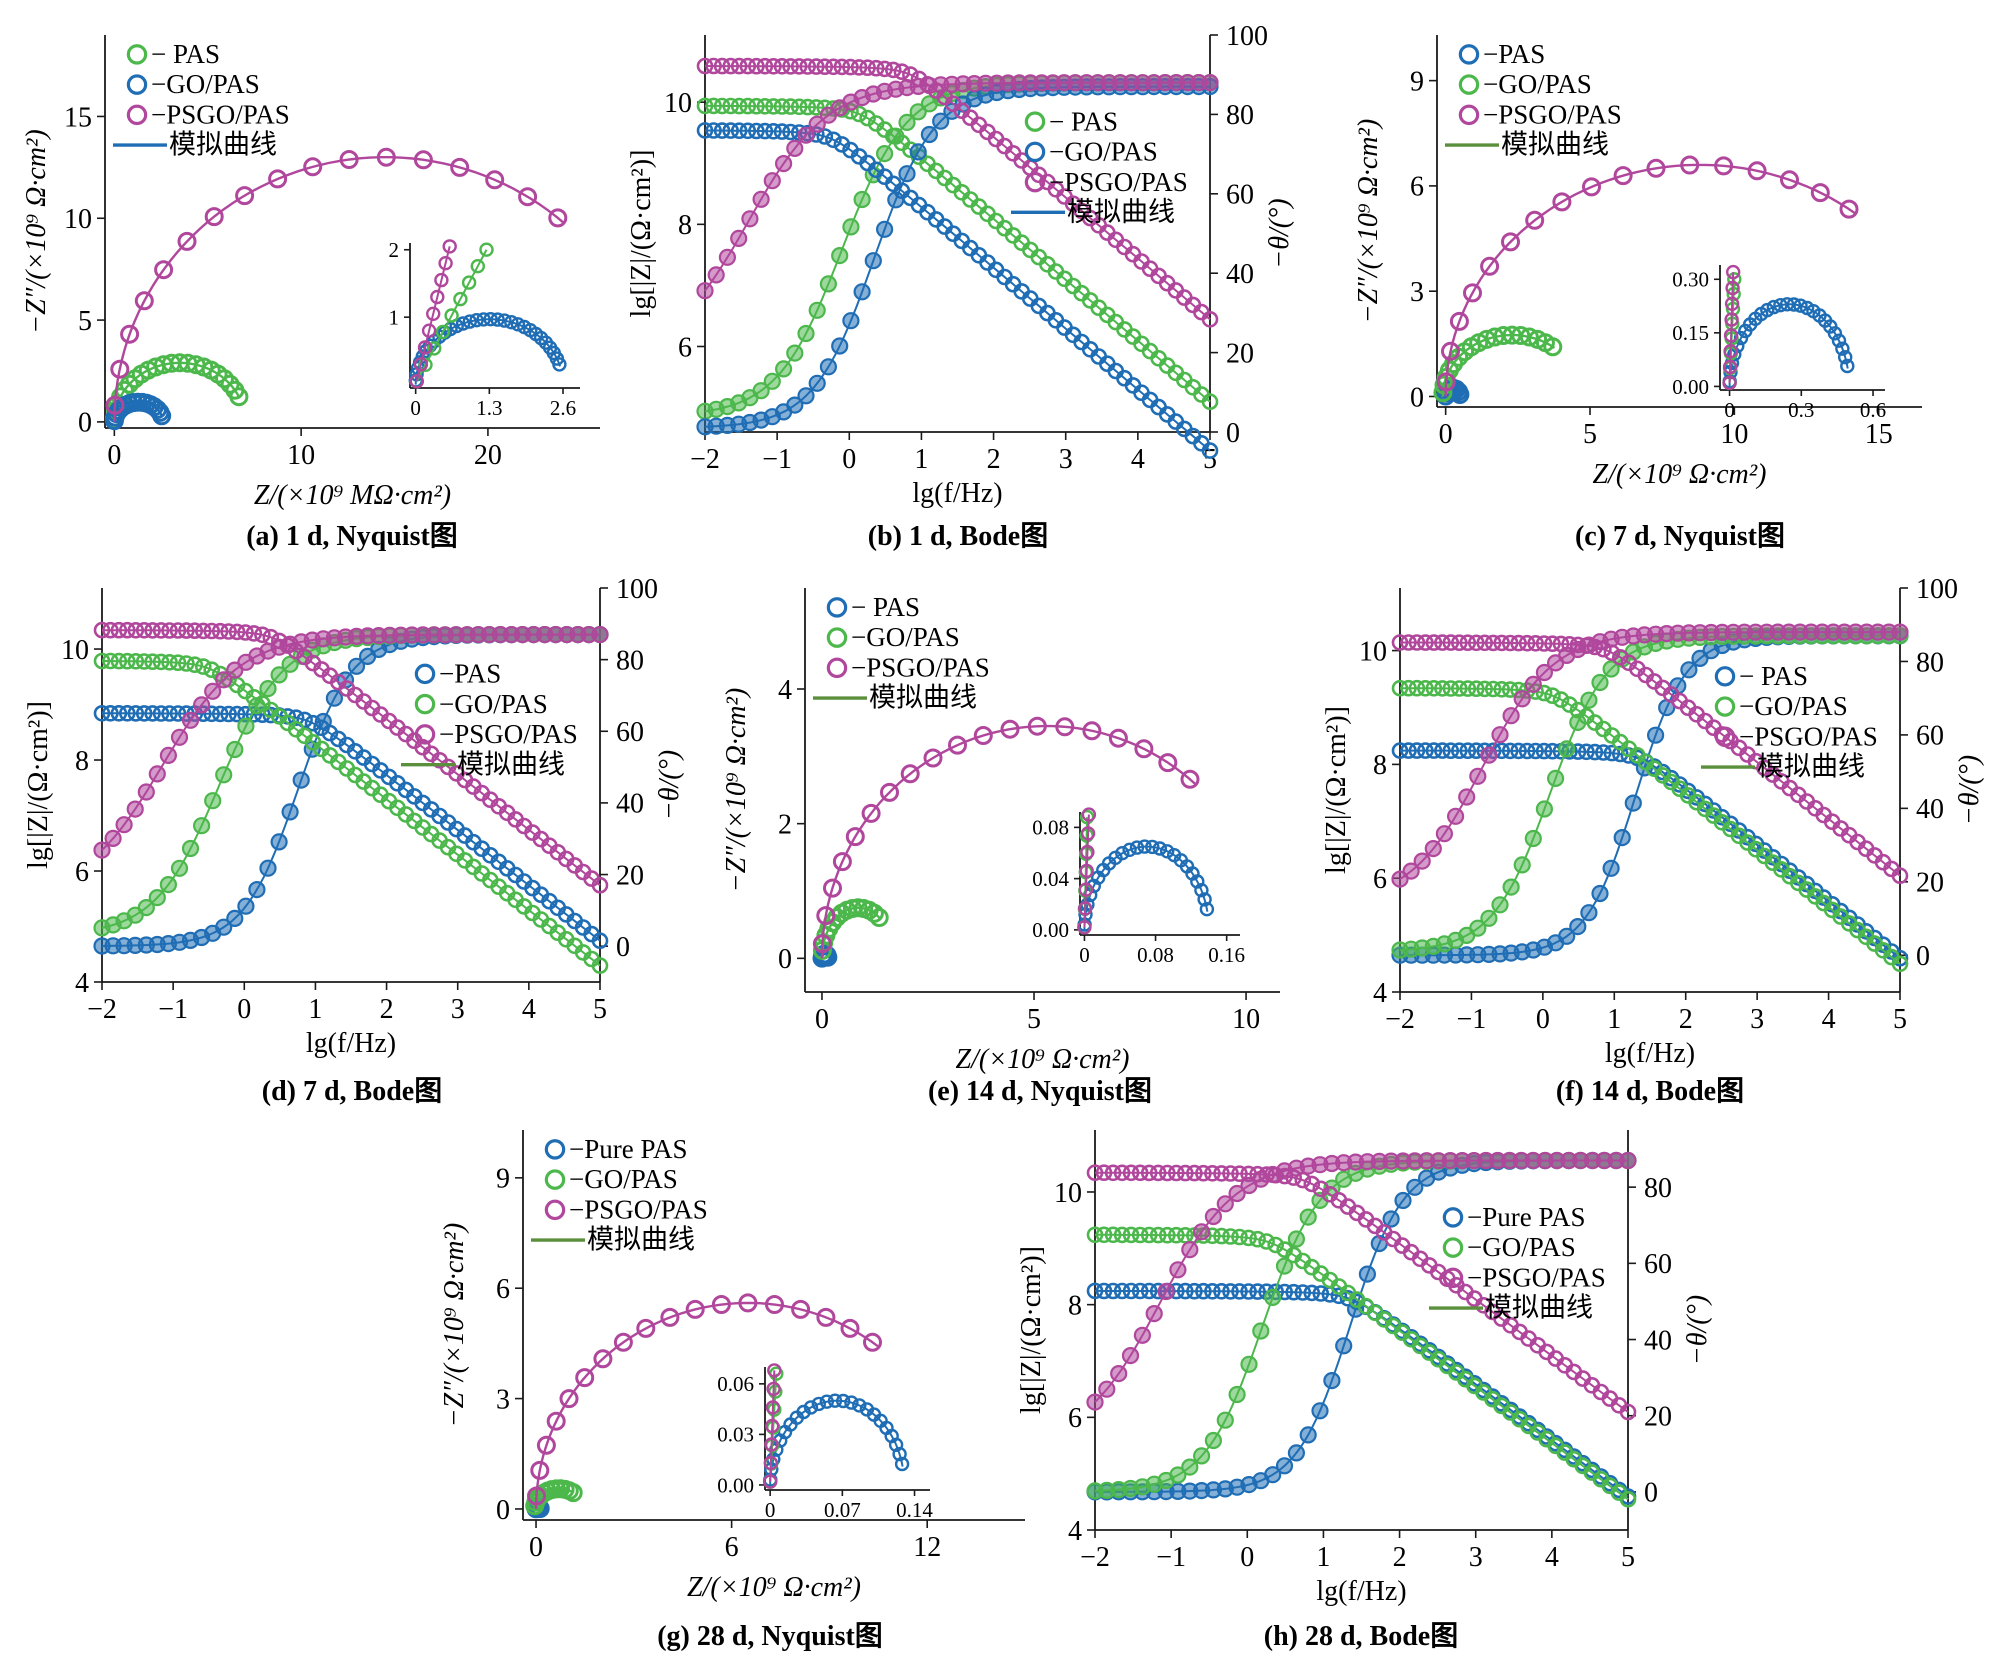 This screenshot has height=1675, width=2012. Describe the element at coordinates (1086, 871) in the screenshot. I see `fit-curve` at that location.